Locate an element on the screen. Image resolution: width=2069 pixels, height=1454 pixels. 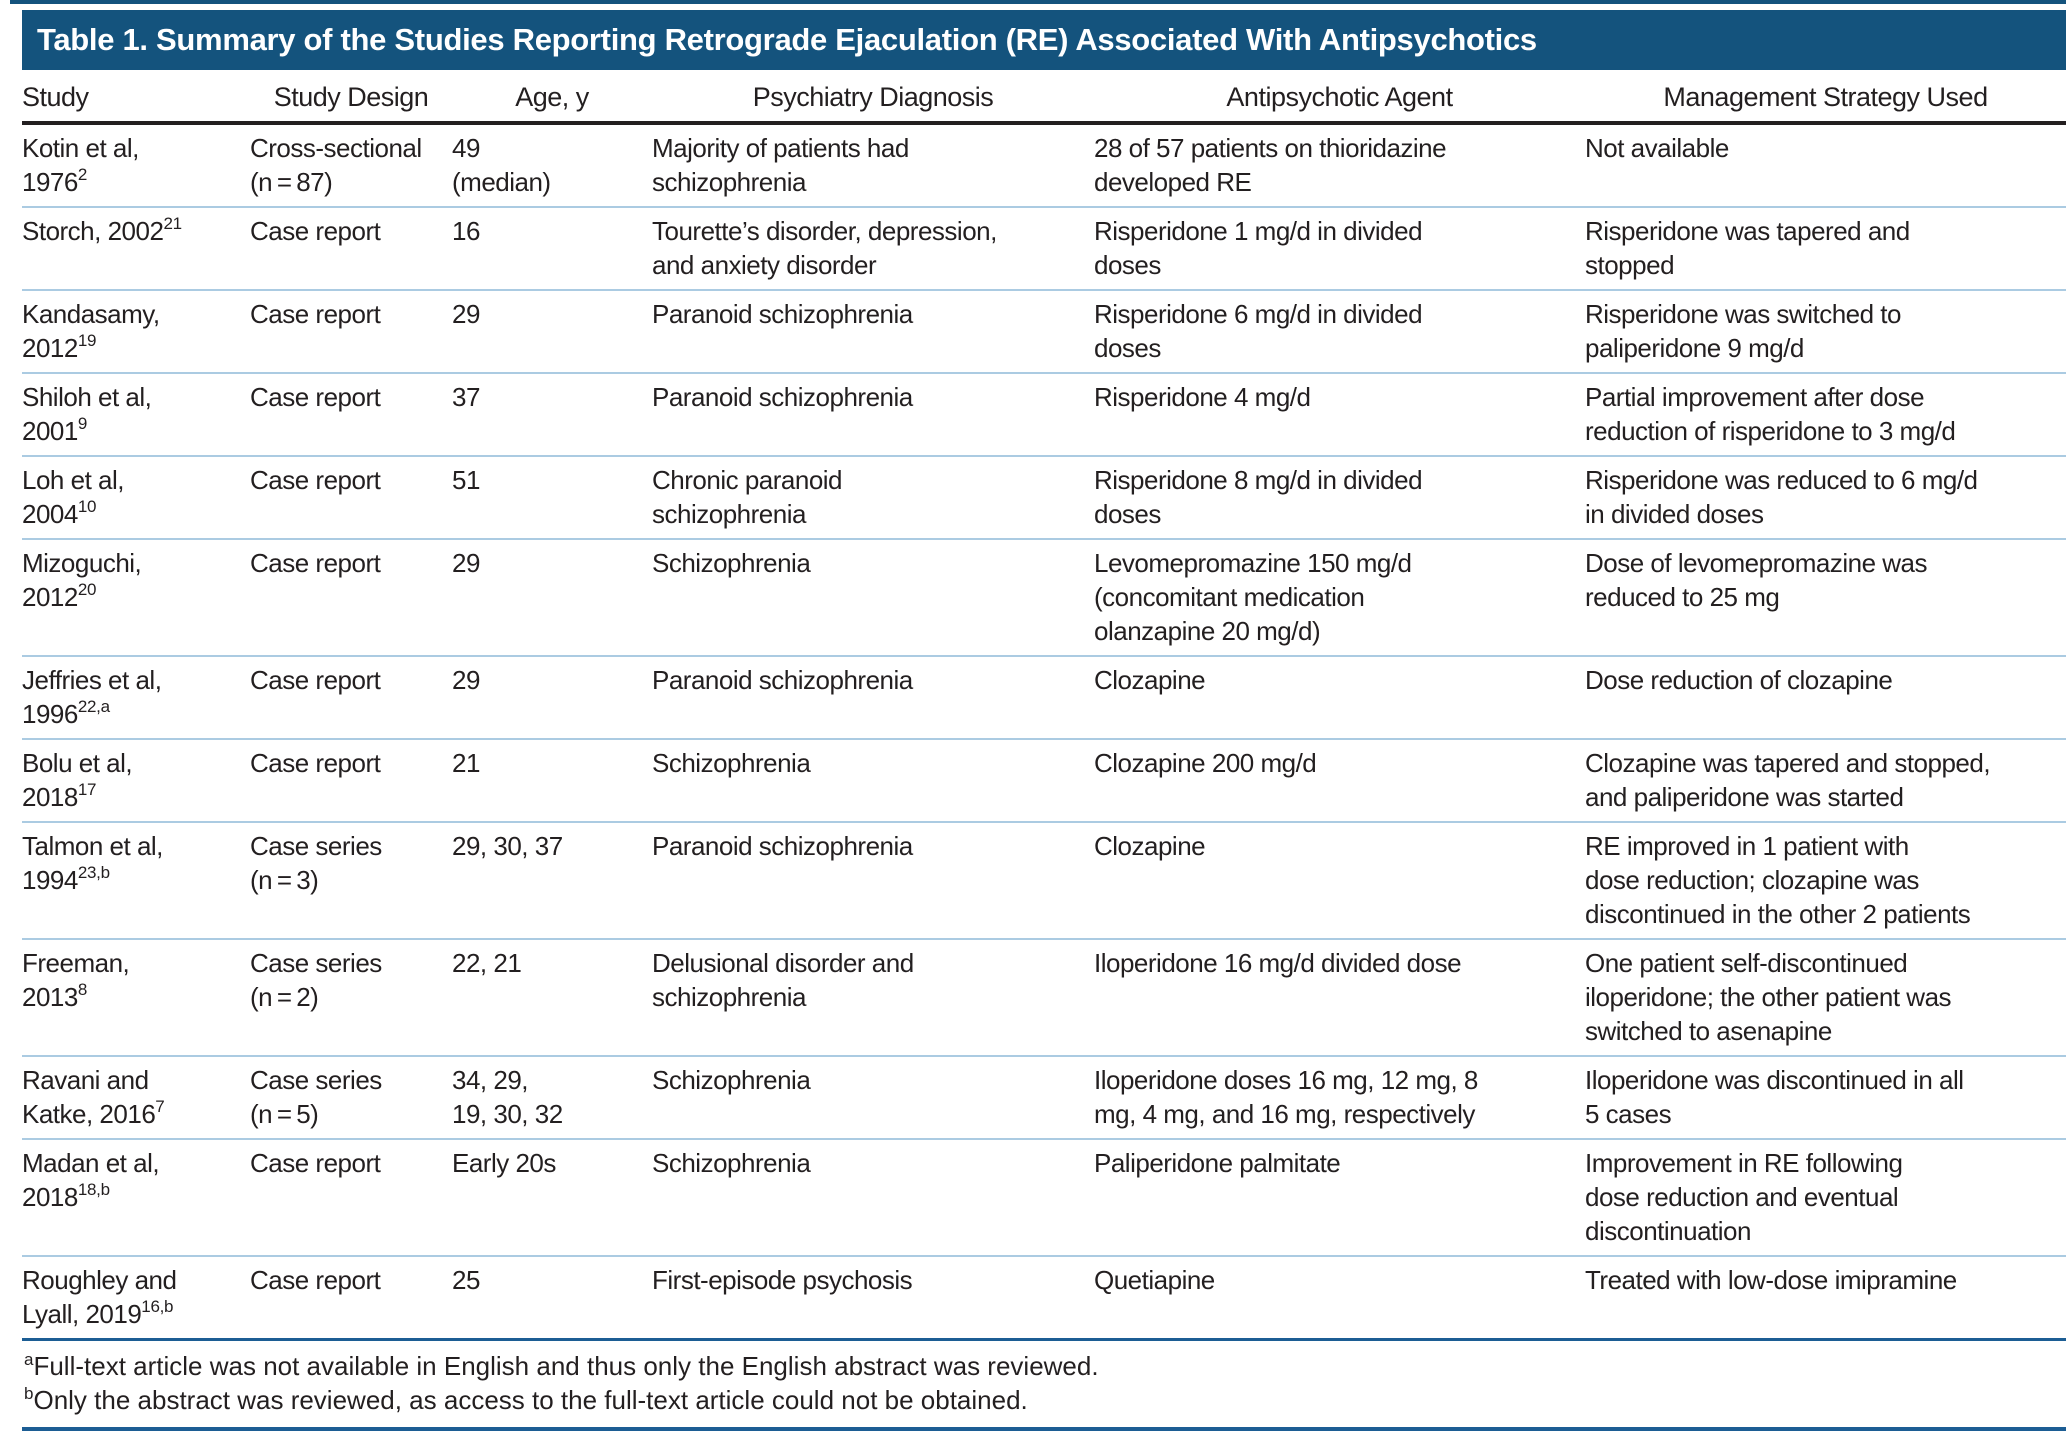
cell-study: Kotin et al, 19762 is located at coordinates (80, 165).